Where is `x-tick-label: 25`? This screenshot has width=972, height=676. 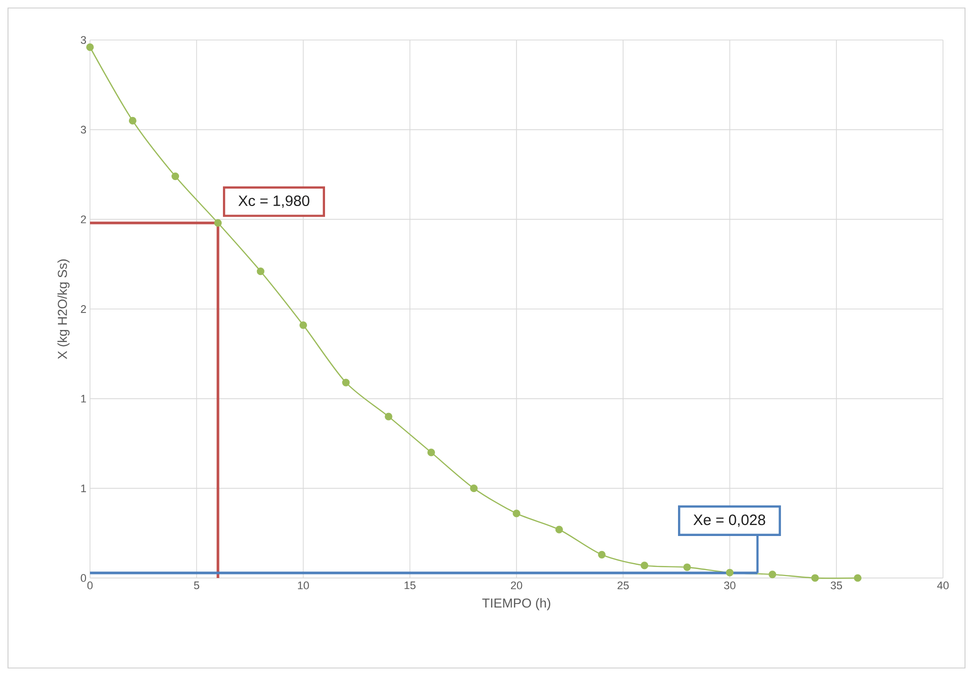 x-tick-label: 25 is located at coordinates (623, 586).